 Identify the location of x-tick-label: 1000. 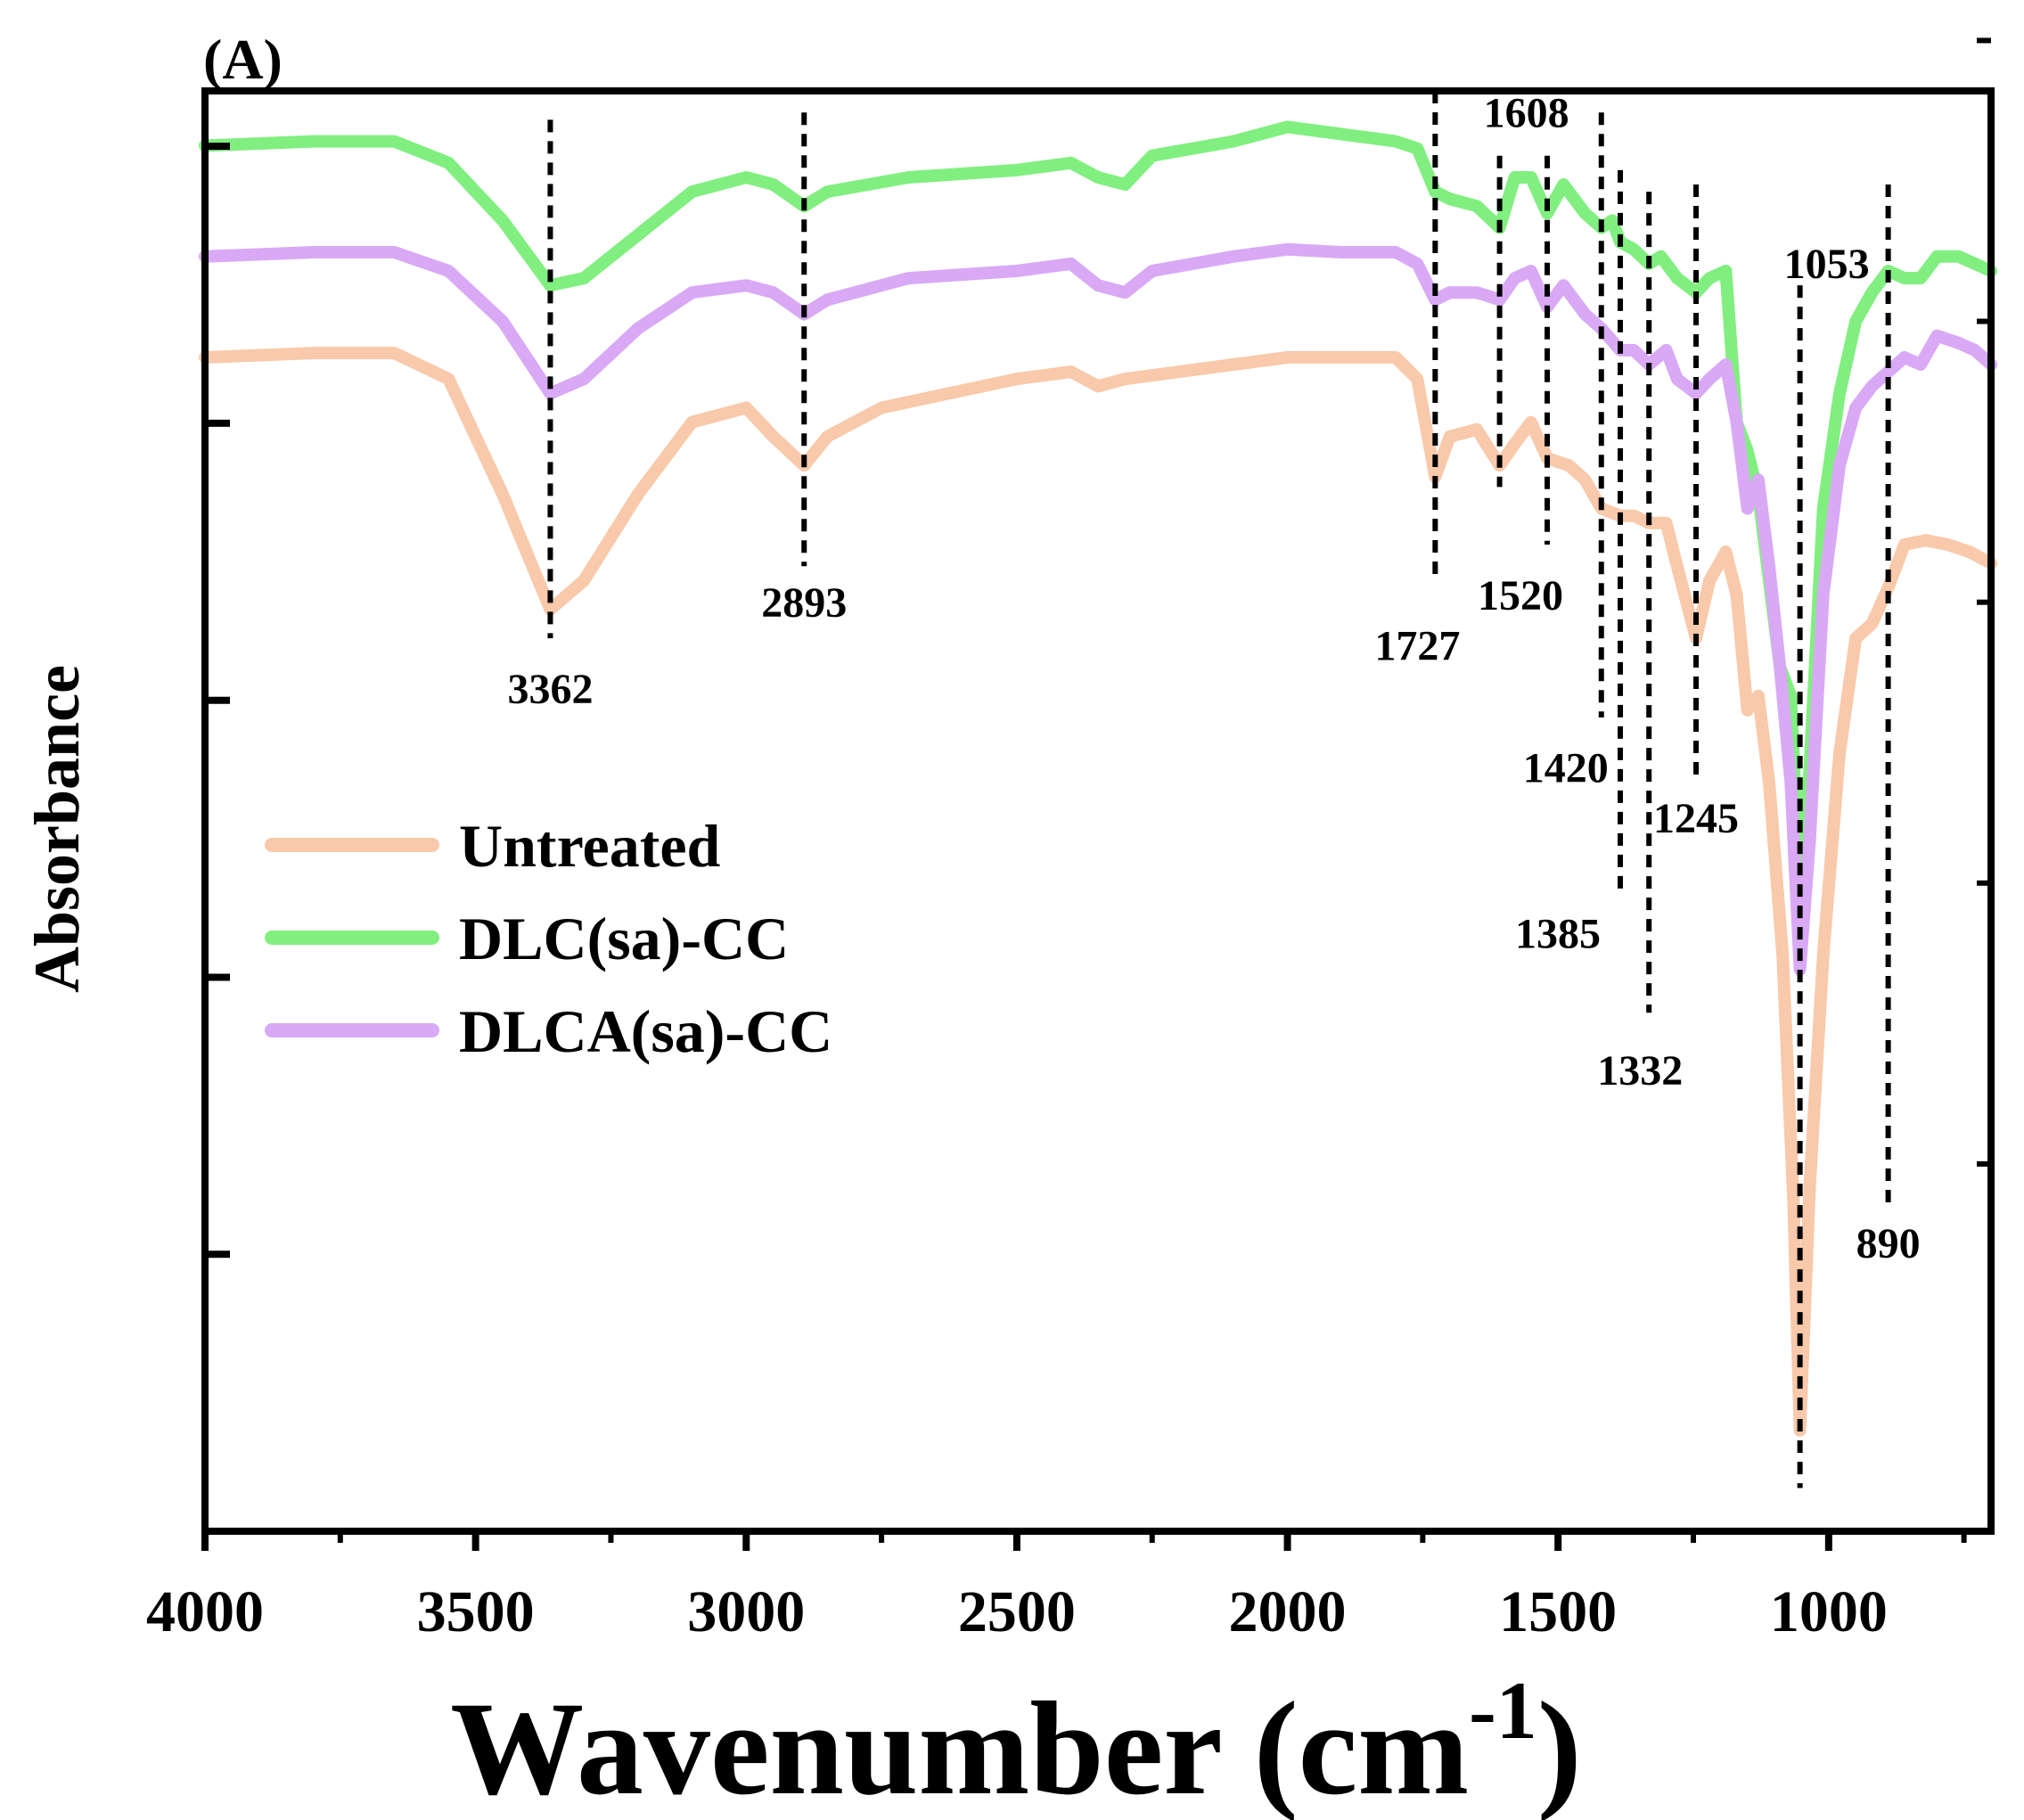
(1829, 1611).